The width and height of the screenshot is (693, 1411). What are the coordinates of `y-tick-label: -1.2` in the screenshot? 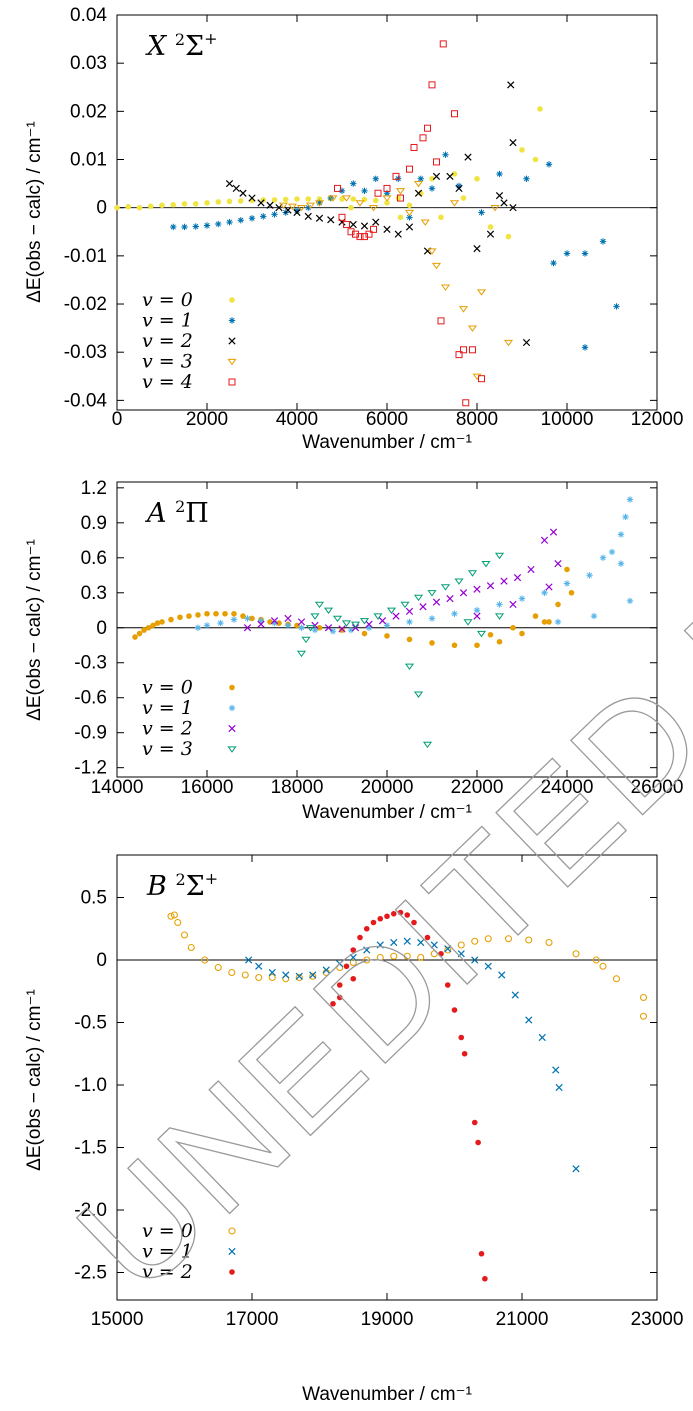 It's located at (90, 768).